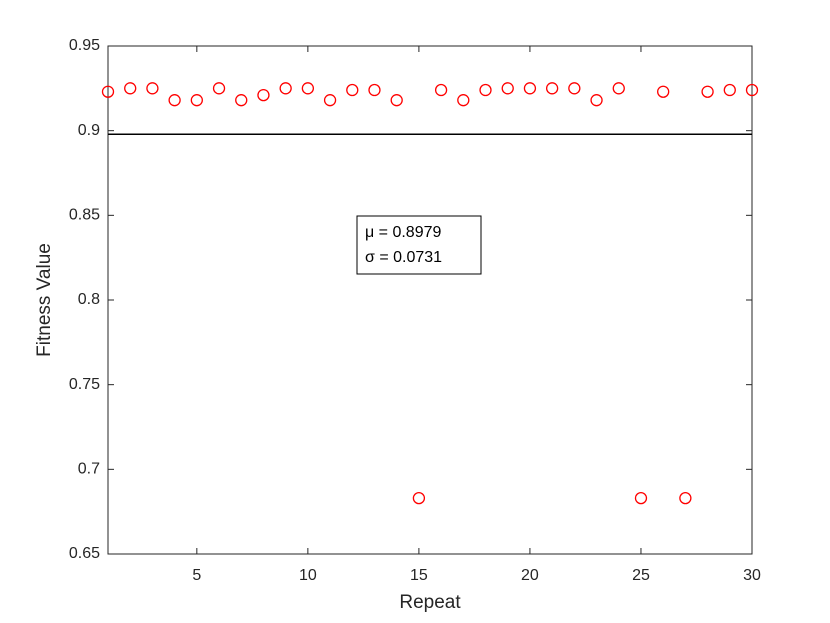 This screenshot has width=830, height=623. What do you see at coordinates (752, 575) in the screenshot?
I see `x-tick-label: 30` at bounding box center [752, 575].